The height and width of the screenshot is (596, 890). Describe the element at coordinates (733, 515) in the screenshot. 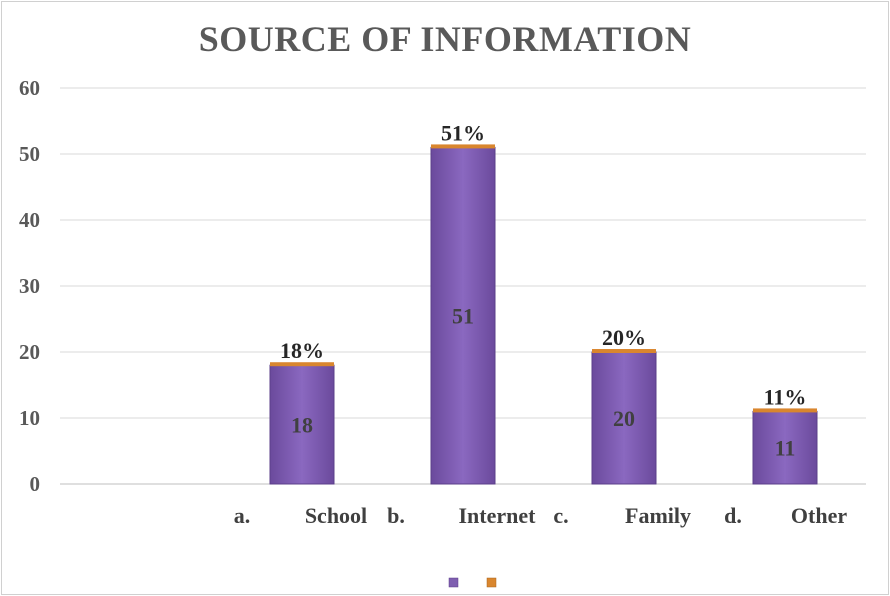

I see `x-category-letter: d.` at that location.